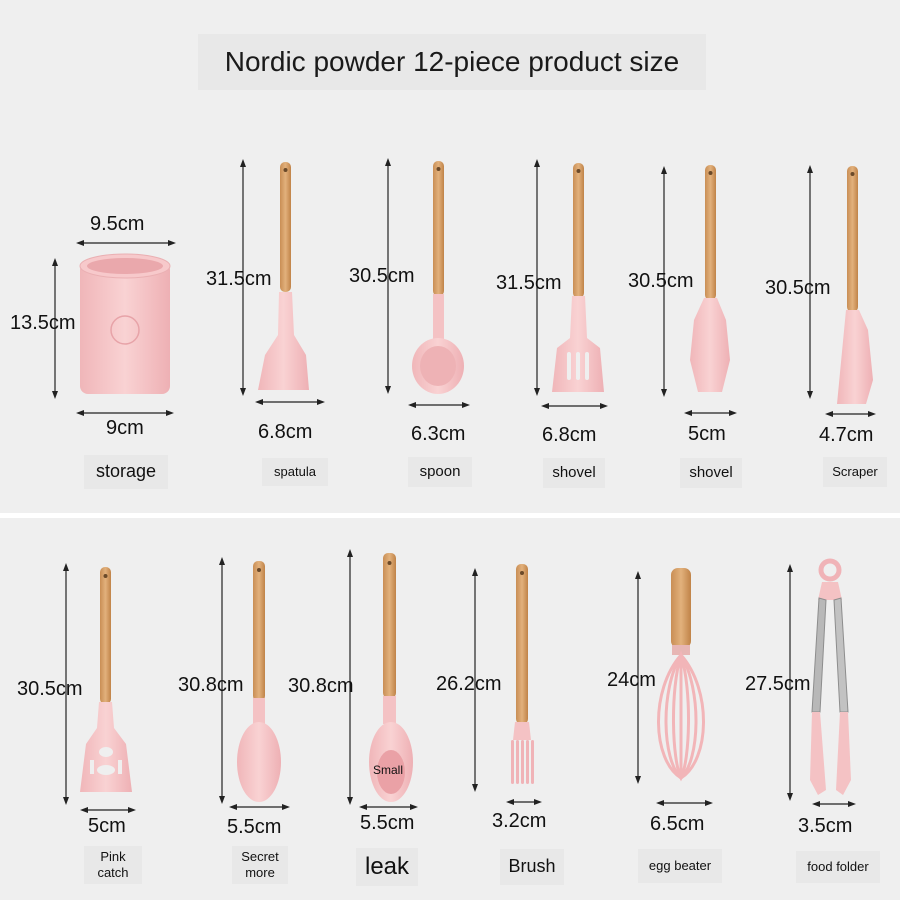 This screenshot has height=900, width=900. What do you see at coordinates (578, 277) in the screenshot?
I see `slotted-shovel-icon` at bounding box center [578, 277].